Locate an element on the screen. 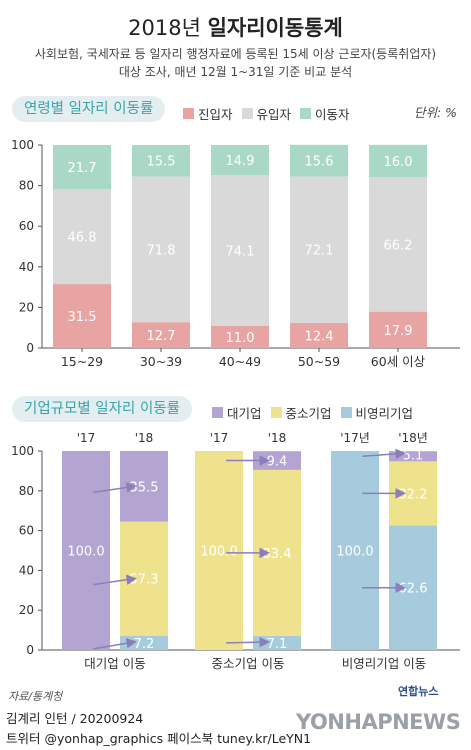 The image size is (471, 750). stack-value-label: 35.5 is located at coordinates (144, 487).